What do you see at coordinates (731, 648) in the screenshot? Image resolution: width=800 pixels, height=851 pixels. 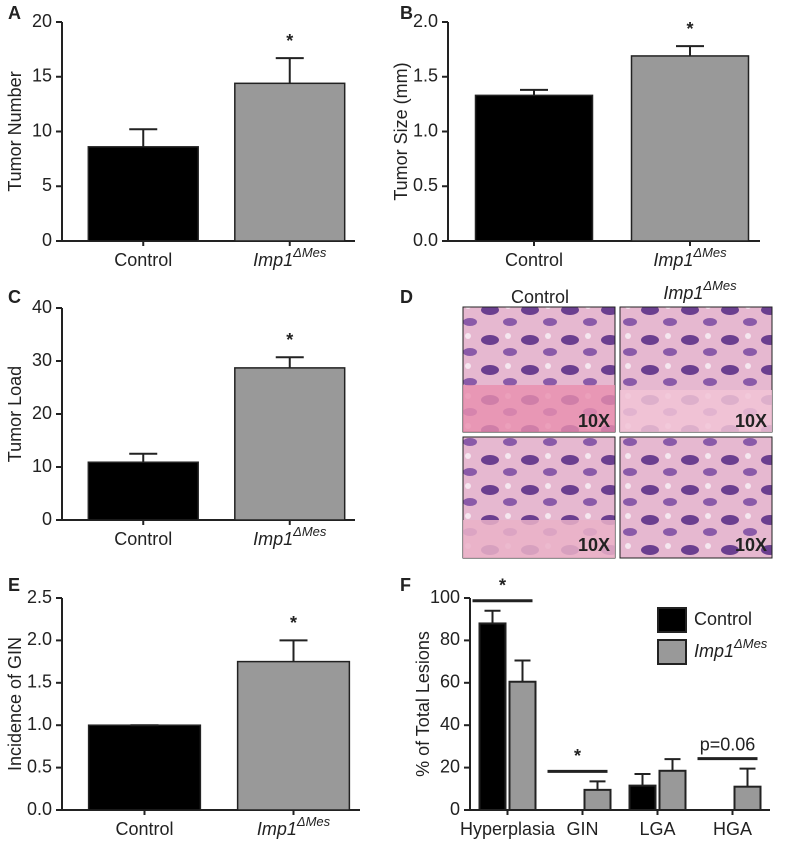 I see `legend-label: Imp1ΔMes` at bounding box center [731, 648].